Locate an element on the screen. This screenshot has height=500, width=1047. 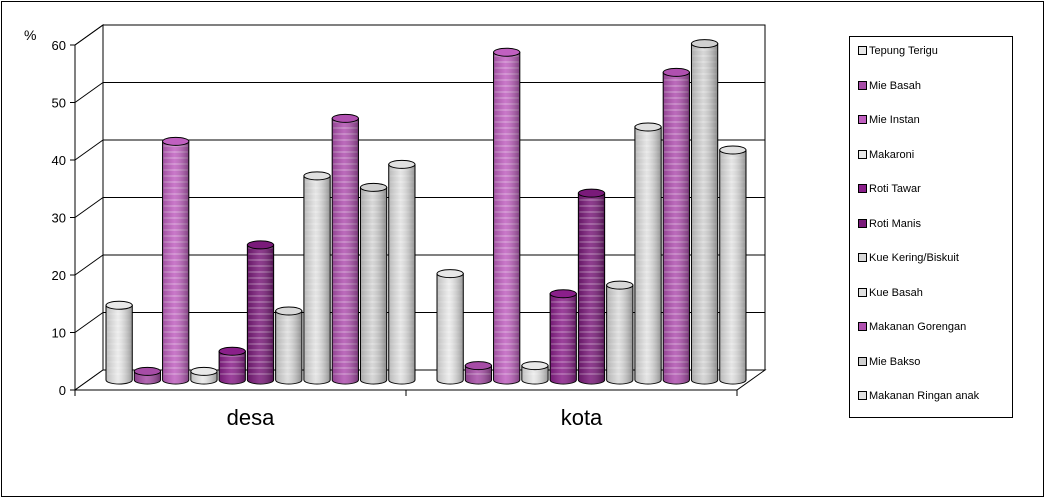
legend-label: Kue Kering/Biskuit is located at coordinates (914, 258).